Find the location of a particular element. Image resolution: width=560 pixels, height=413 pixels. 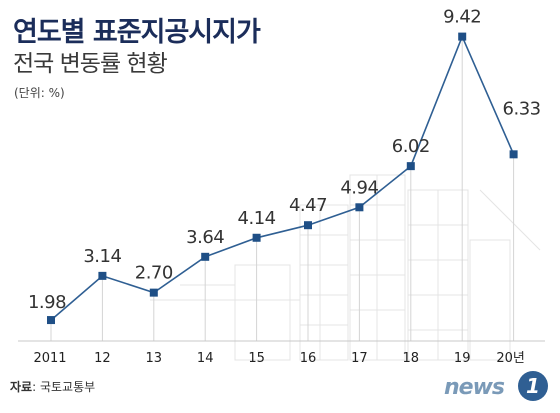

x-tick-label: 19 is located at coordinates (462, 358).